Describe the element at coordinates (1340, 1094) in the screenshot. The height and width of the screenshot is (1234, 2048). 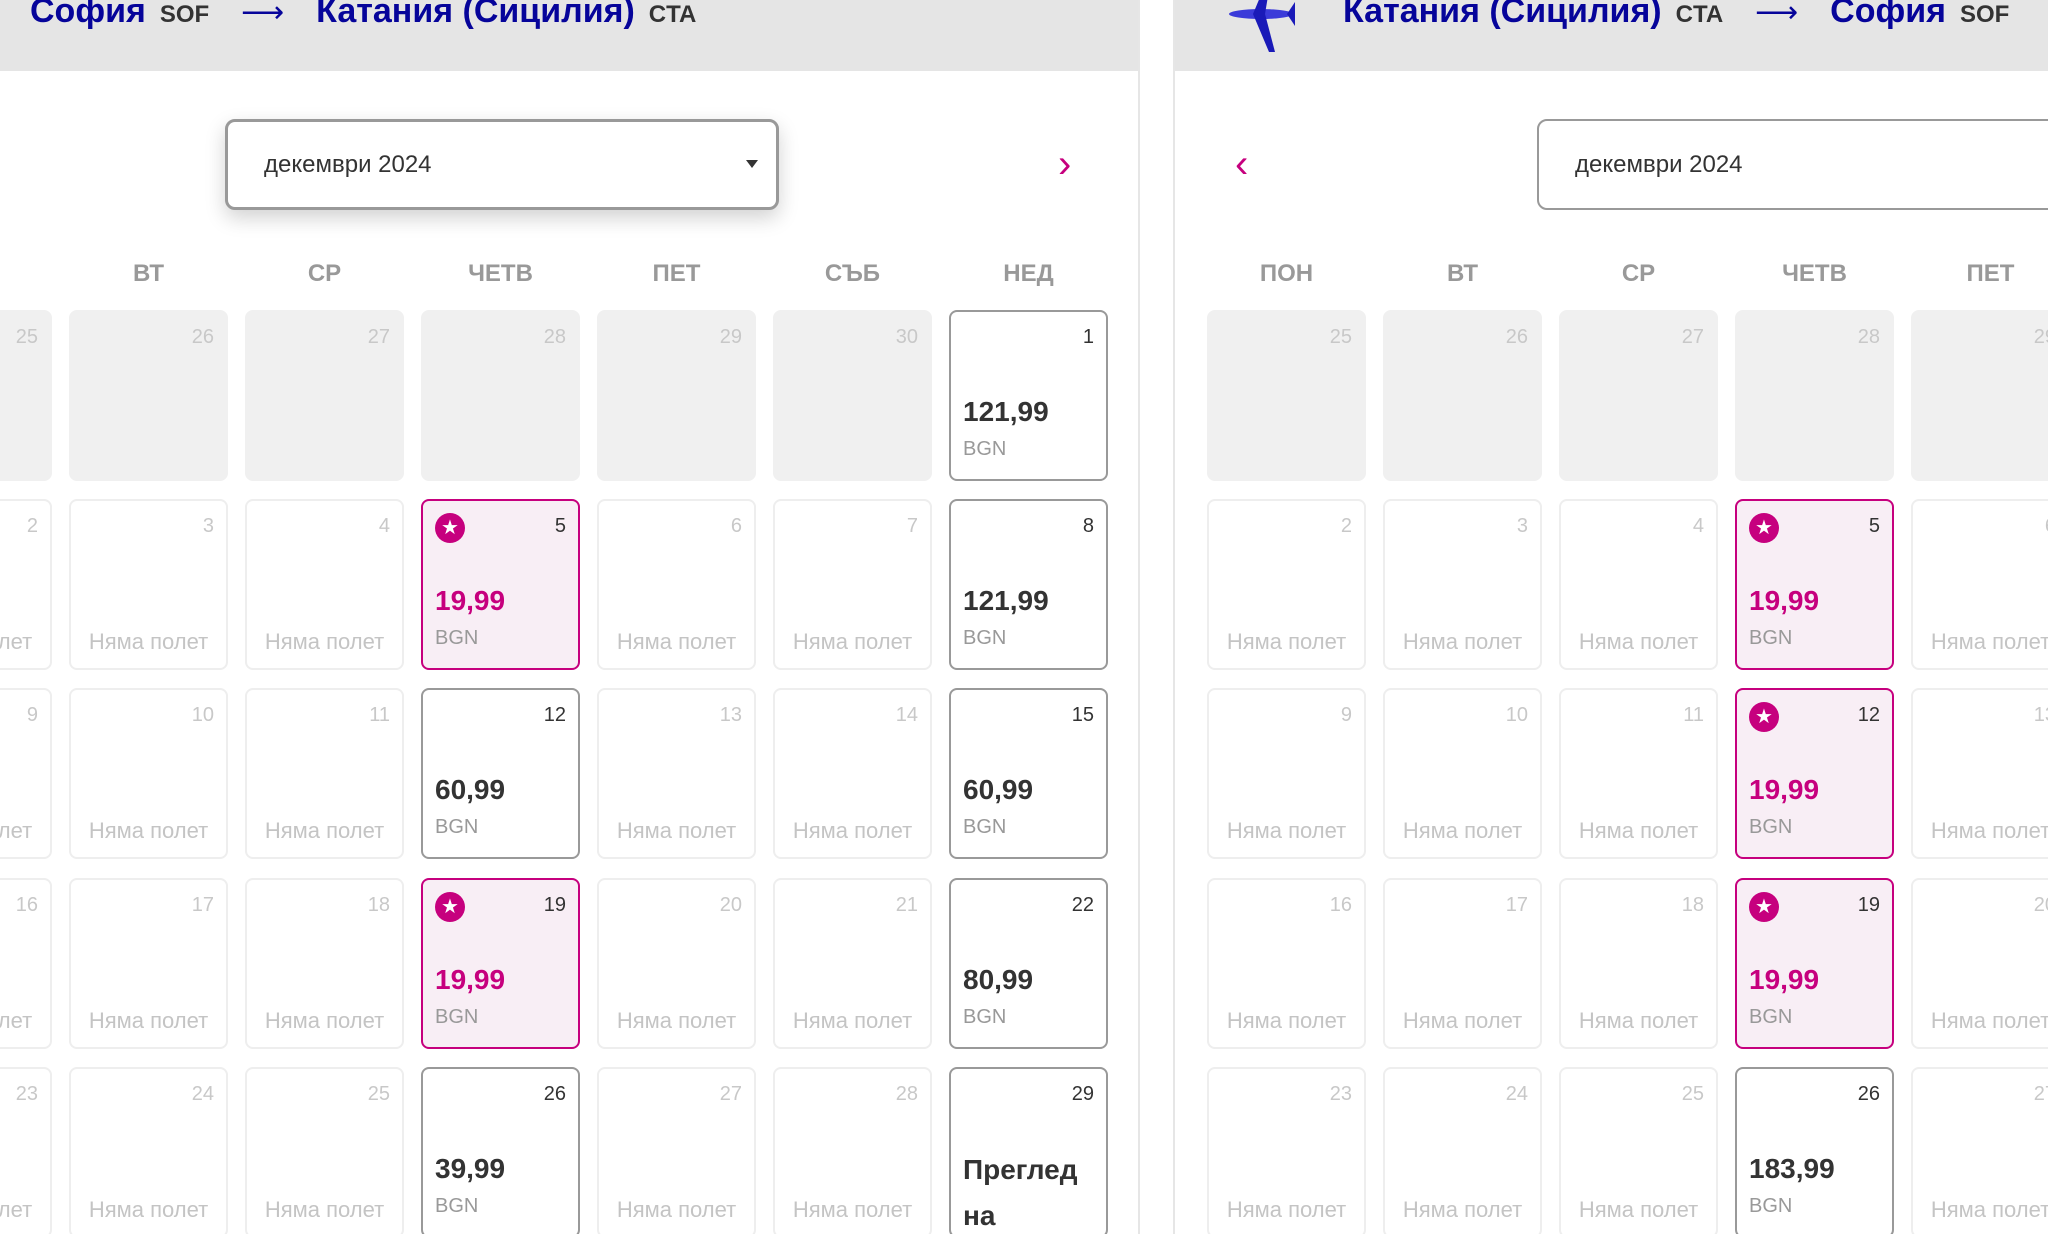
I see `day-number: 23` at that location.